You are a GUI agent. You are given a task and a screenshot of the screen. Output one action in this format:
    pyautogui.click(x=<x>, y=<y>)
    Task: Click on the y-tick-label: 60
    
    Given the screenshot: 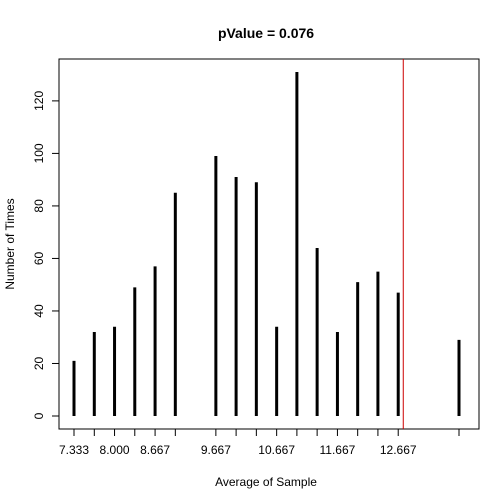 What is the action you would take?
    pyautogui.click(x=39, y=258)
    